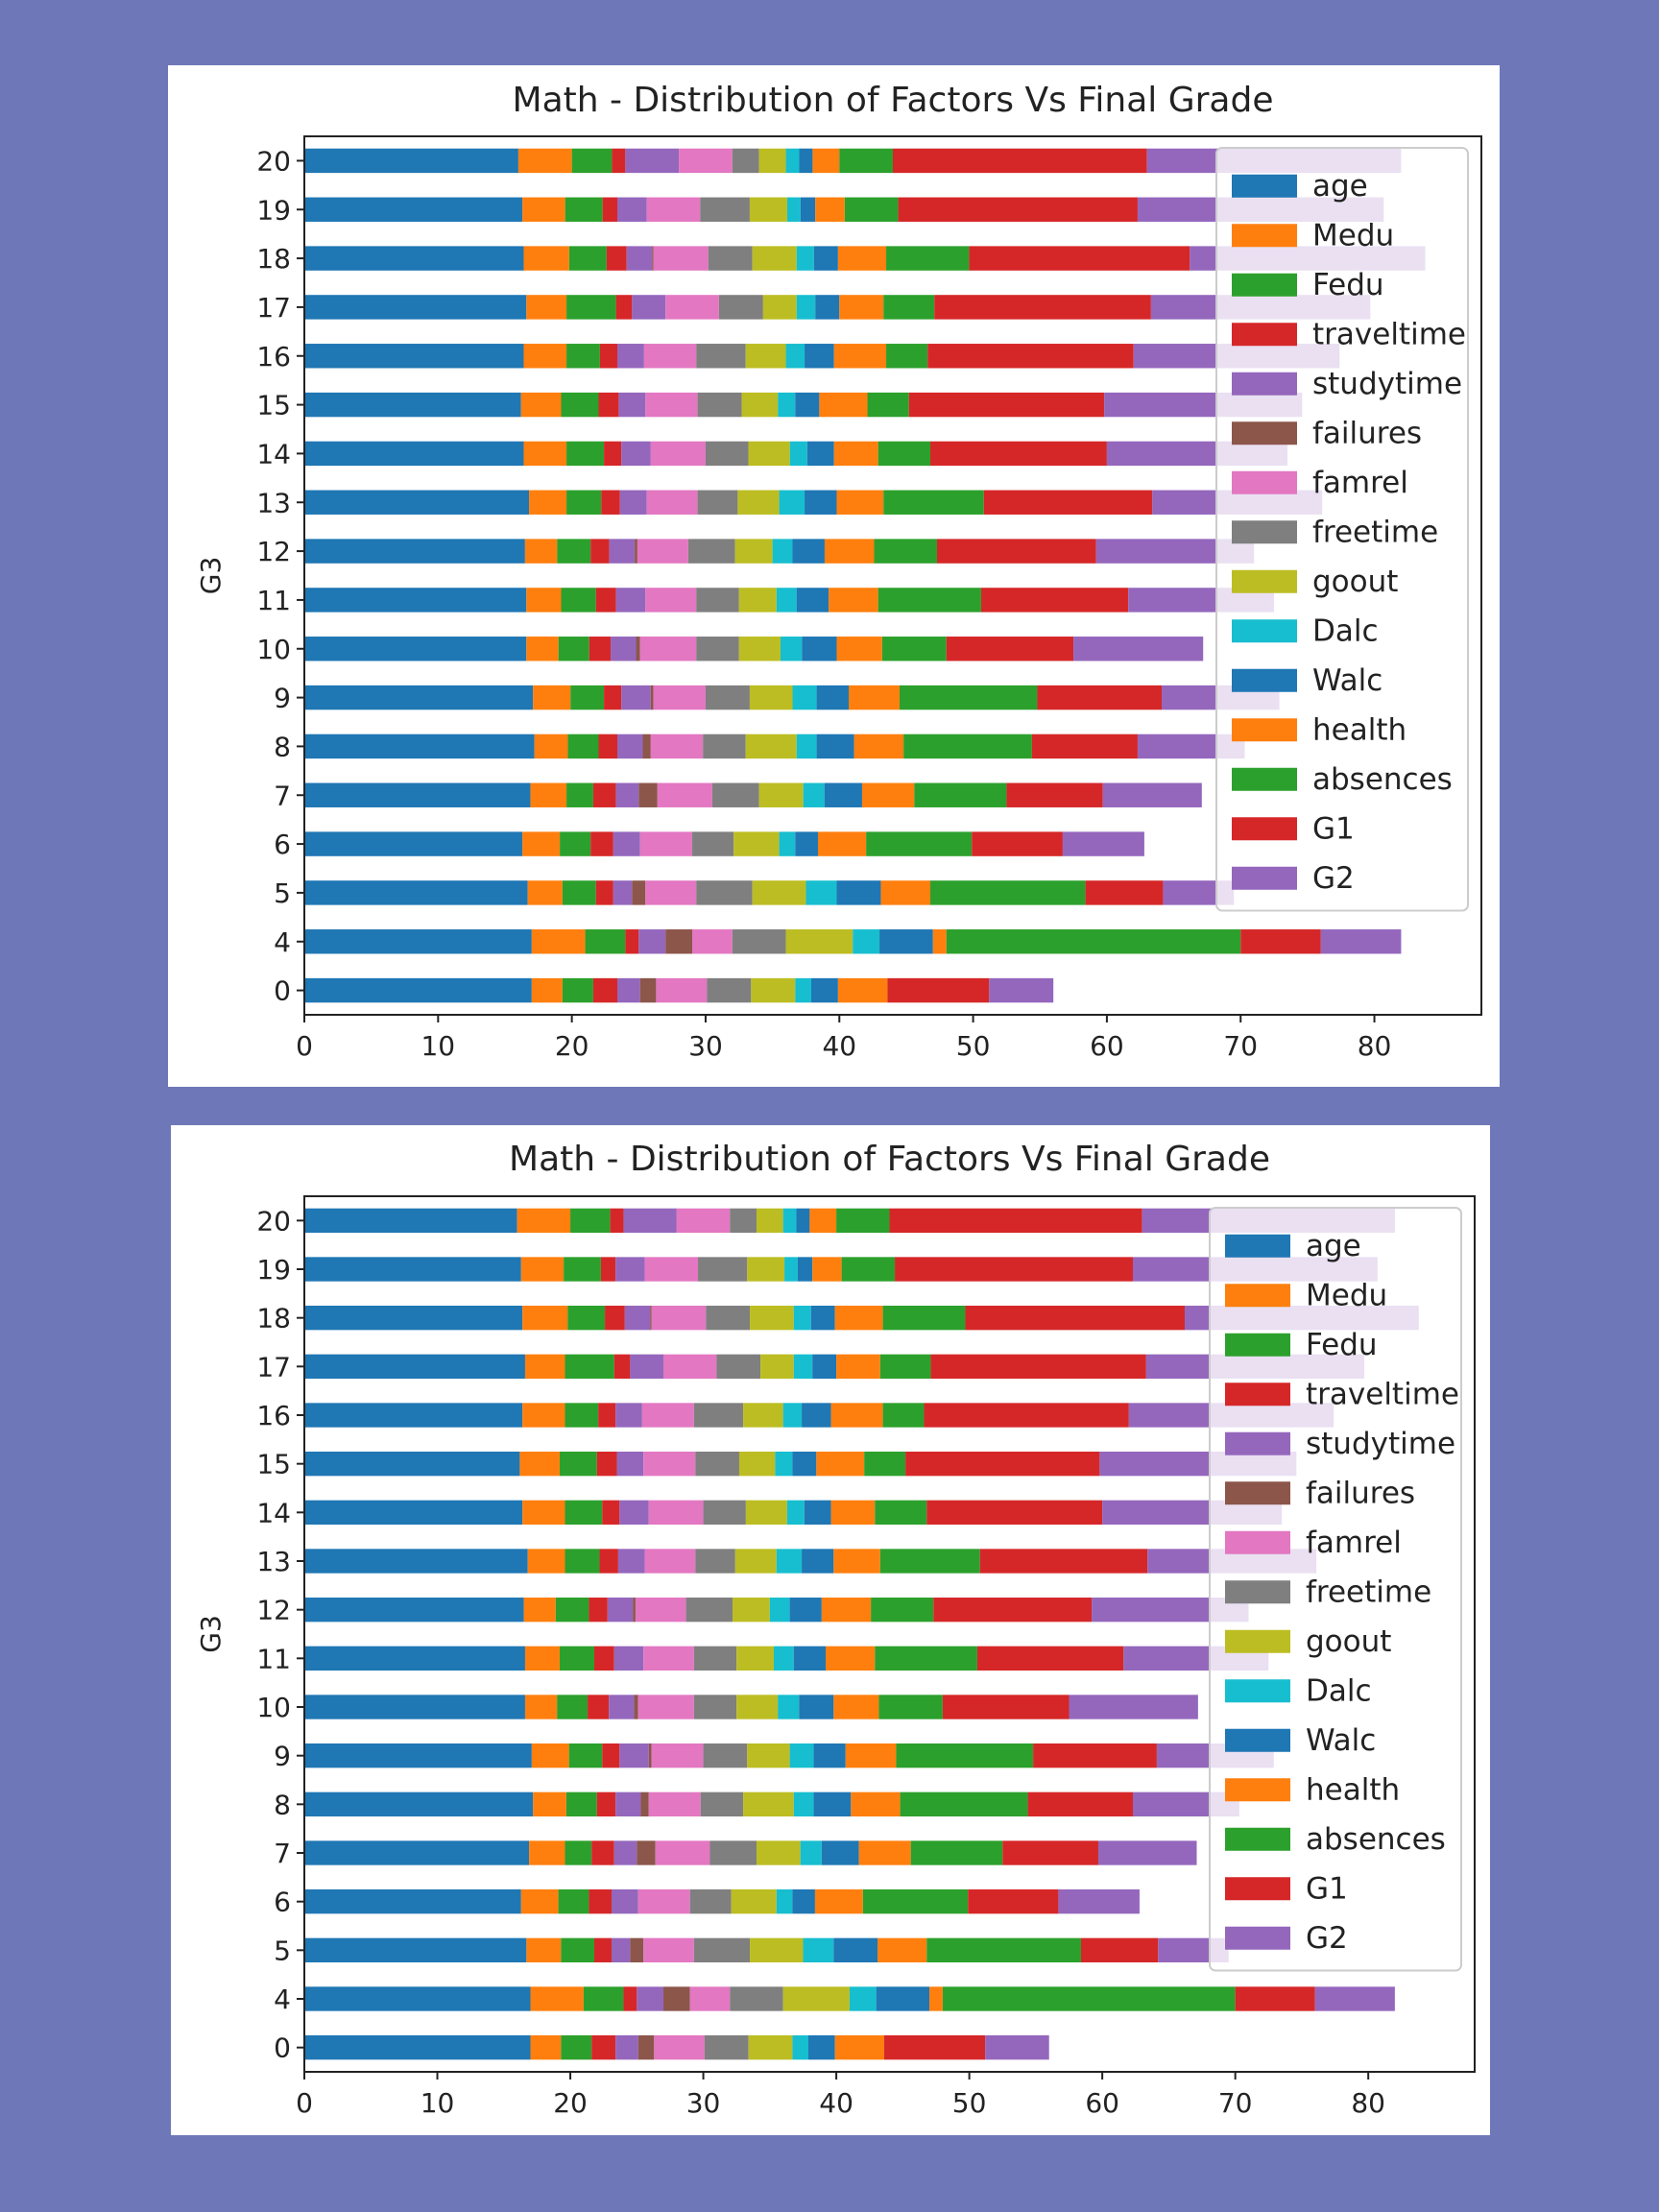  I want to click on x-tick-label: 40, so click(836, 2103).